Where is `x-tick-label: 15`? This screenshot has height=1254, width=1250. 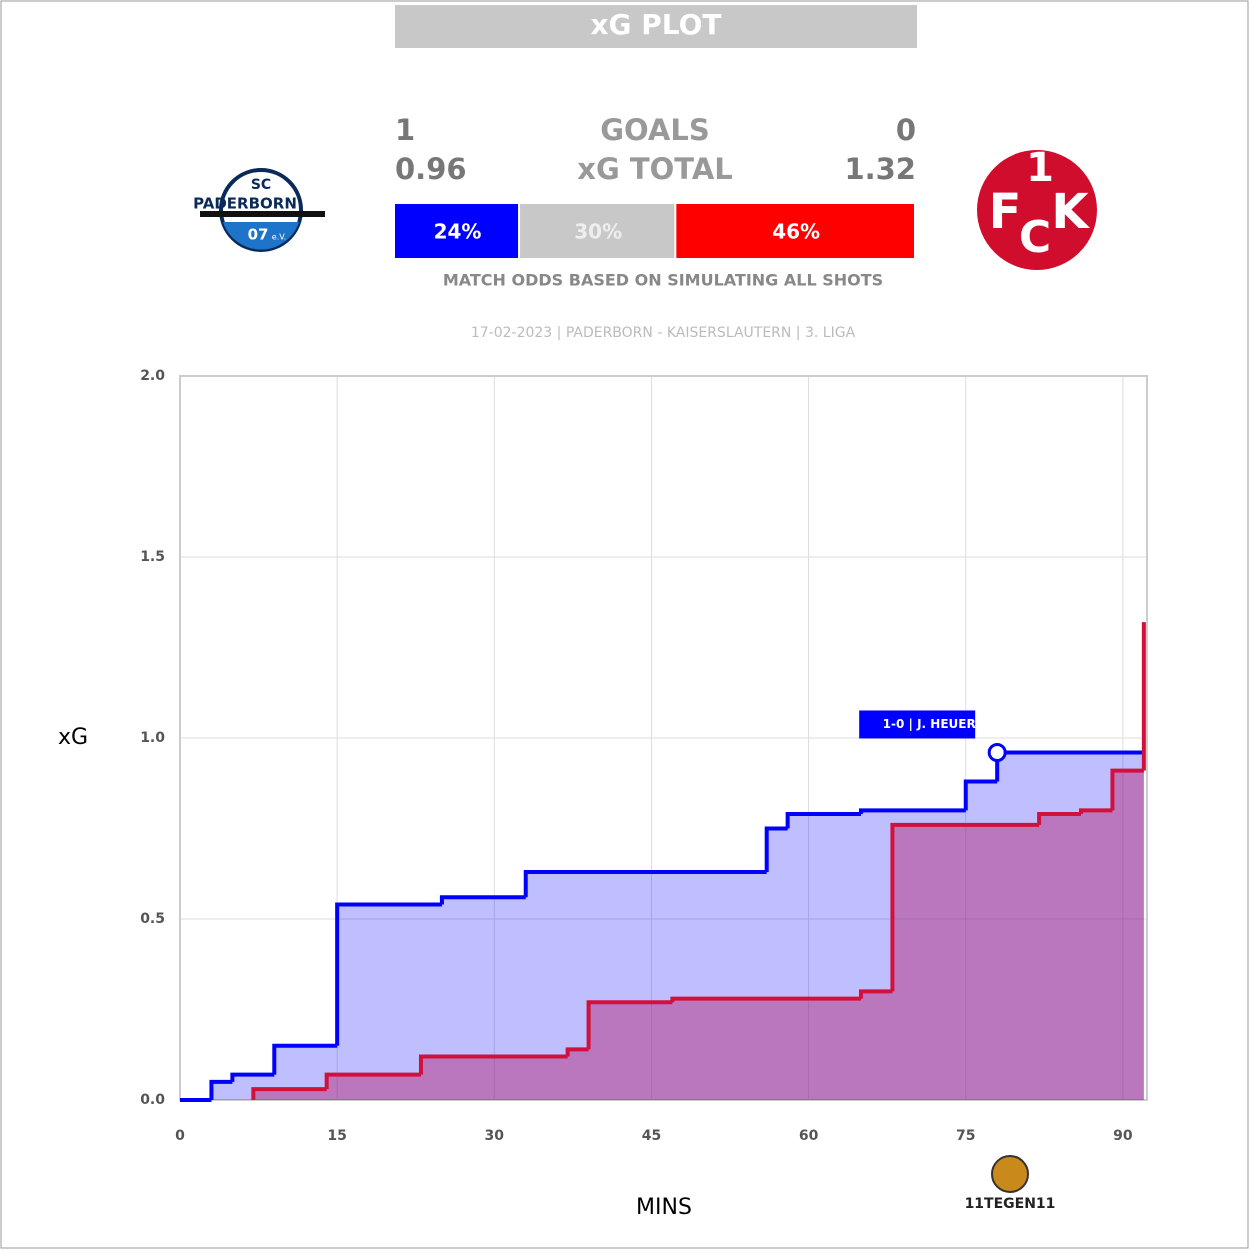
x-tick-label: 15 is located at coordinates (336, 1136).